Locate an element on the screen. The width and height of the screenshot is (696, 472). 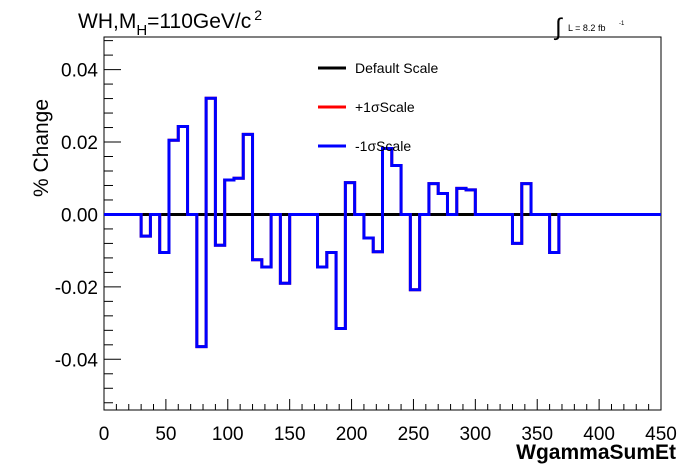
chart-title: WH,MH=110GeV/c 2 is located at coordinates (170, 23).